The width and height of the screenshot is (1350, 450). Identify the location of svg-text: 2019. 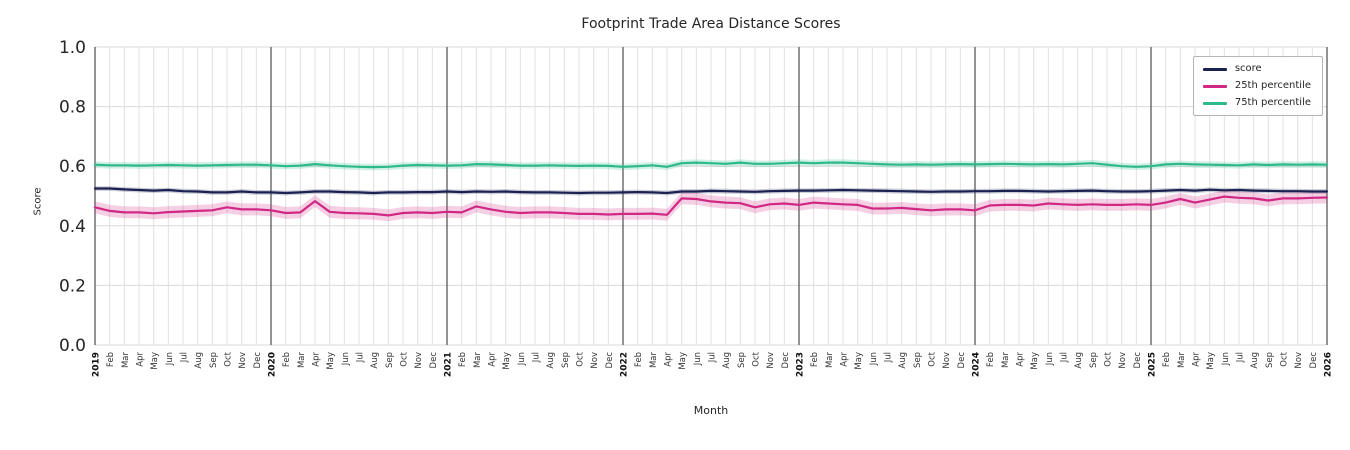
(97, 364).